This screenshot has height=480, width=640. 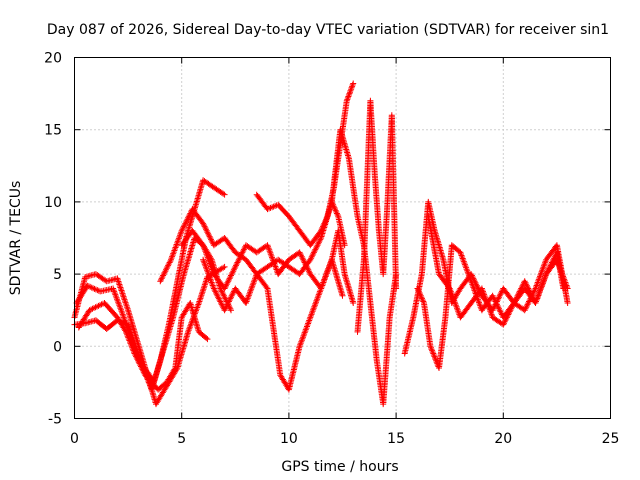 I want to click on y-tick-label: 5, so click(x=57, y=275).